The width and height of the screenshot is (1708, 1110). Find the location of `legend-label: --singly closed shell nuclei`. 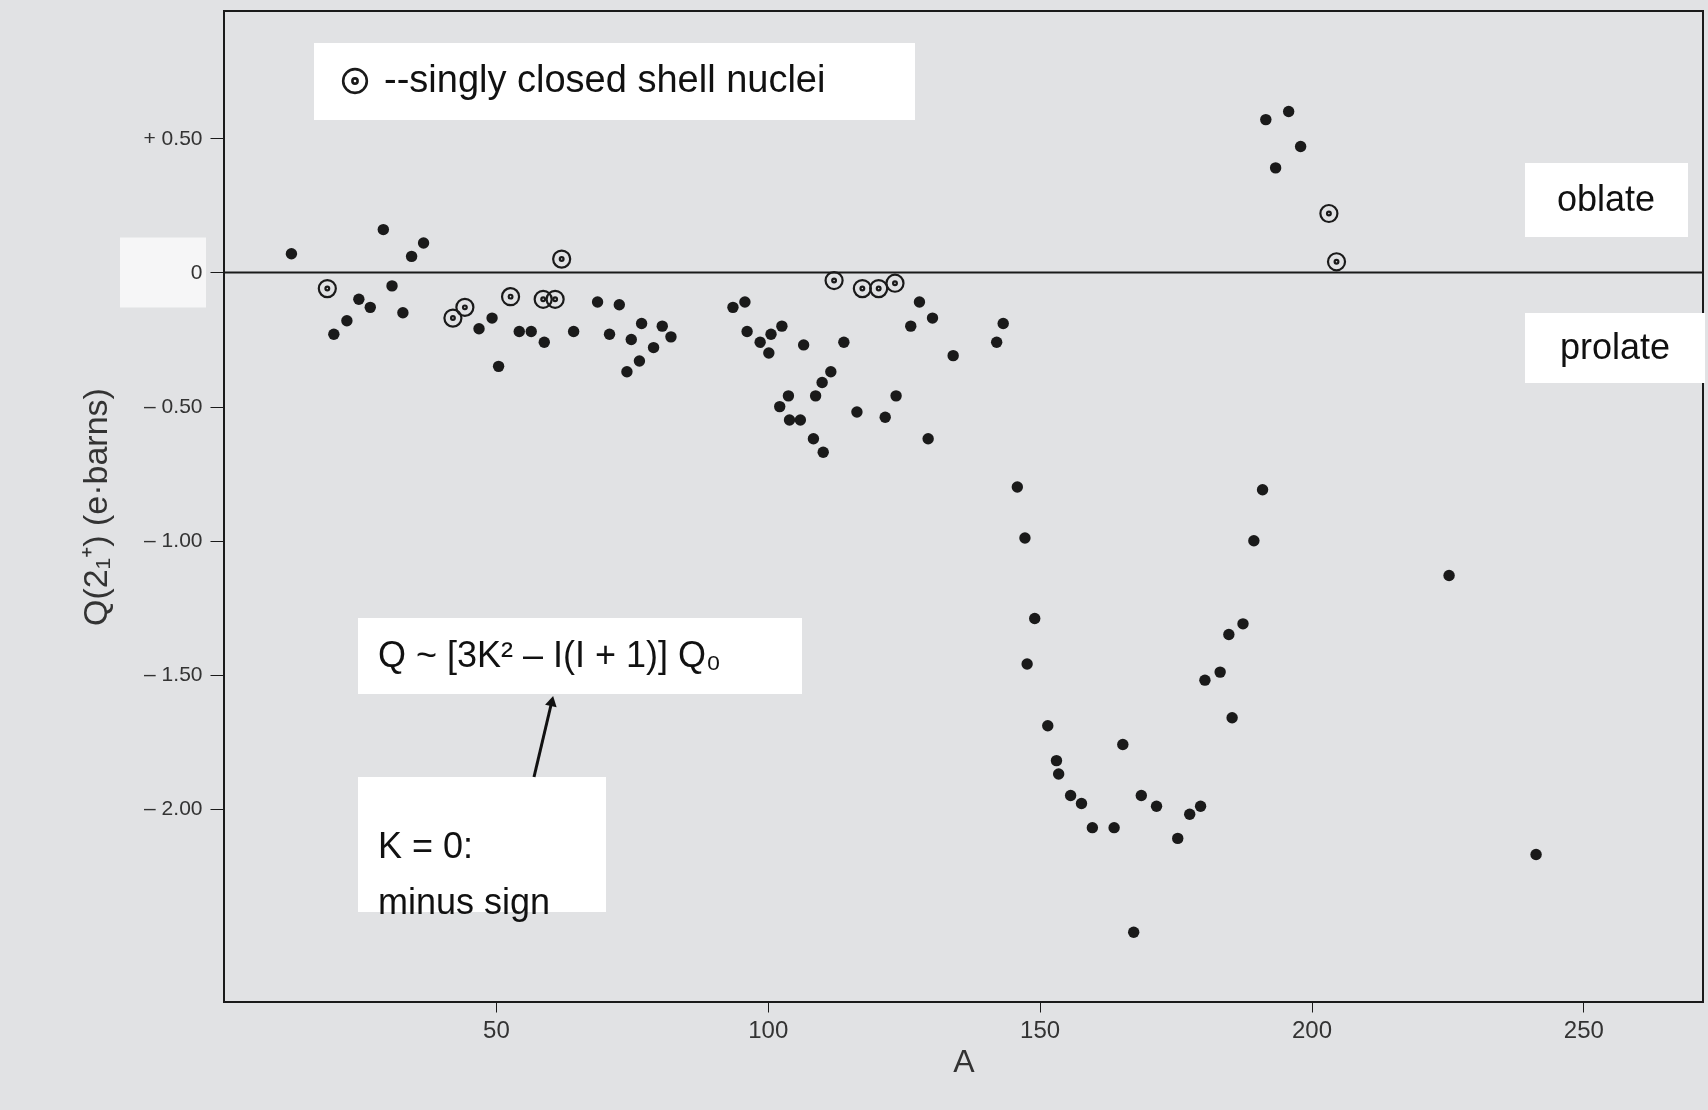

legend-label: --singly closed shell nuclei is located at coordinates (605, 79).